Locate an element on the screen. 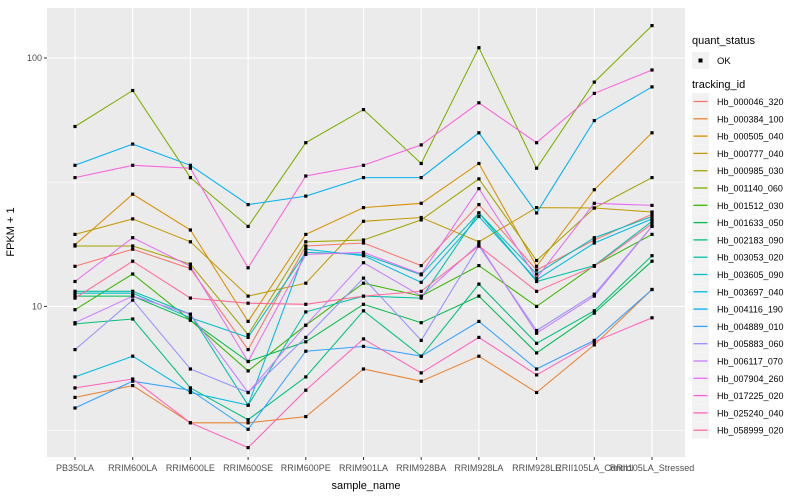 This screenshot has height=500, width=800. legend-item-label: Hb_000777_040 is located at coordinates (750, 154).